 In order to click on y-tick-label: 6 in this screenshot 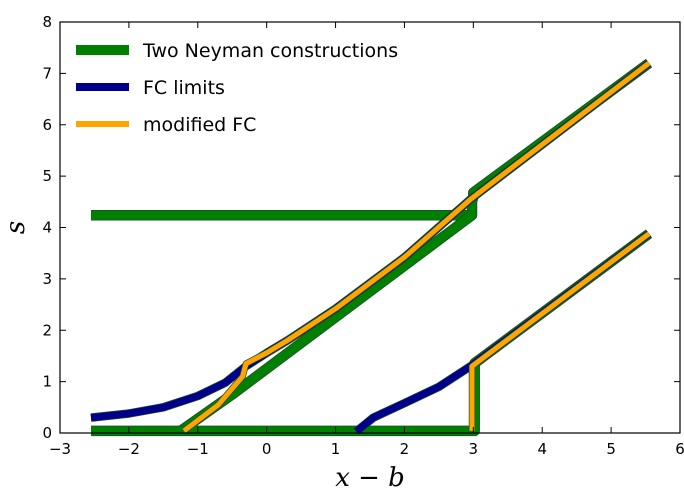, I will do `click(47, 125)`.